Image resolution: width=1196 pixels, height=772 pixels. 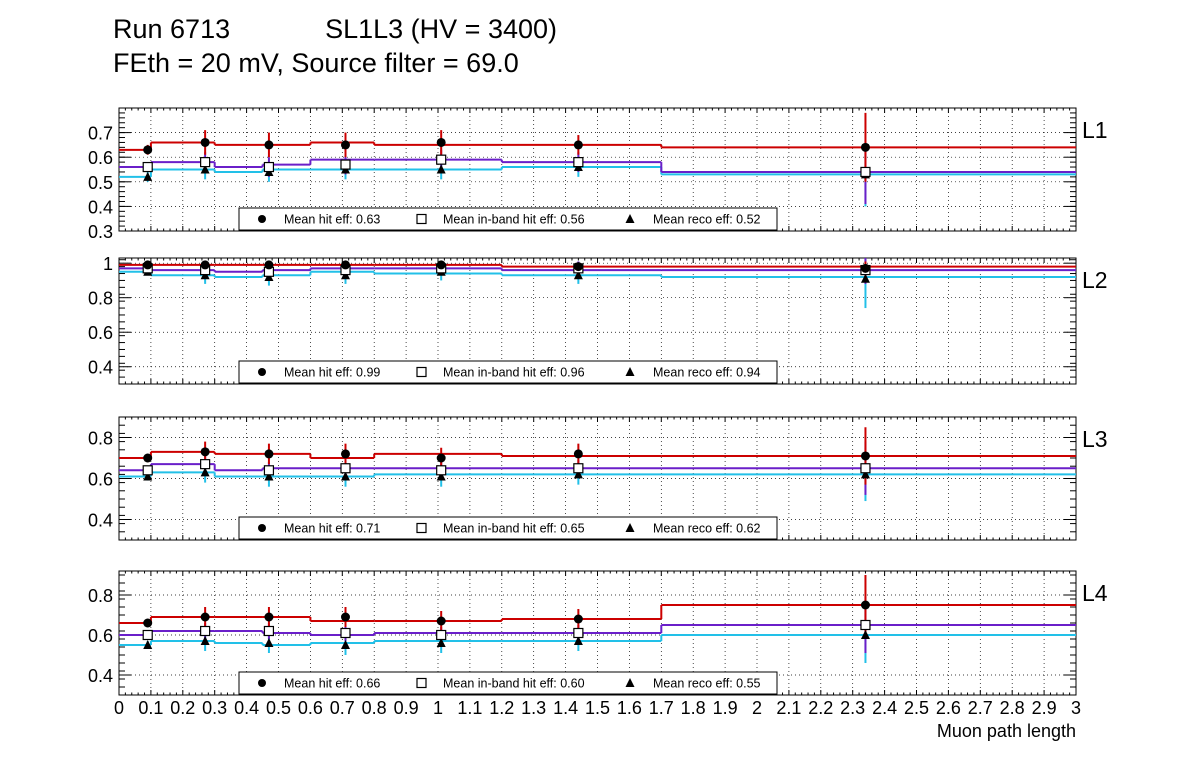 I want to click on x-tick-label: 1.2, so click(x=501, y=708).